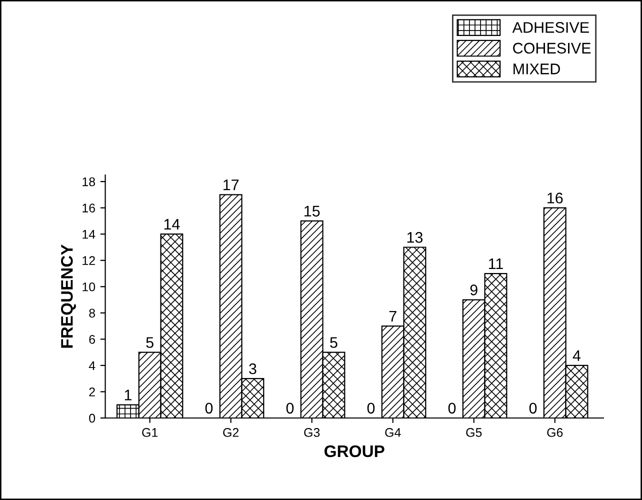 The height and width of the screenshot is (500, 642). Describe the element at coordinates (89, 234) in the screenshot. I see `y-tick-label: 14` at that location.